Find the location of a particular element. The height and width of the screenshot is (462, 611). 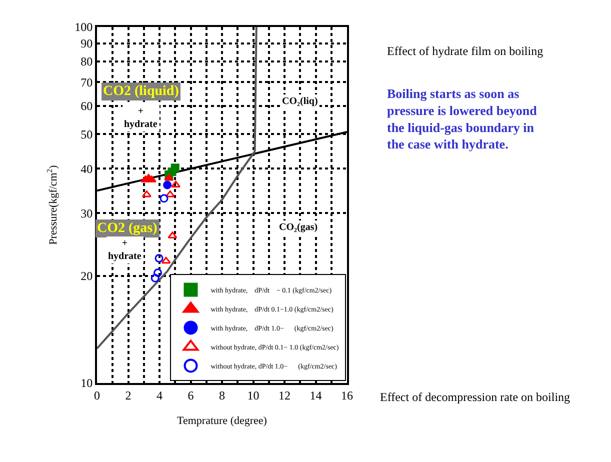

y-tick-label: 70 is located at coordinates (86, 82).